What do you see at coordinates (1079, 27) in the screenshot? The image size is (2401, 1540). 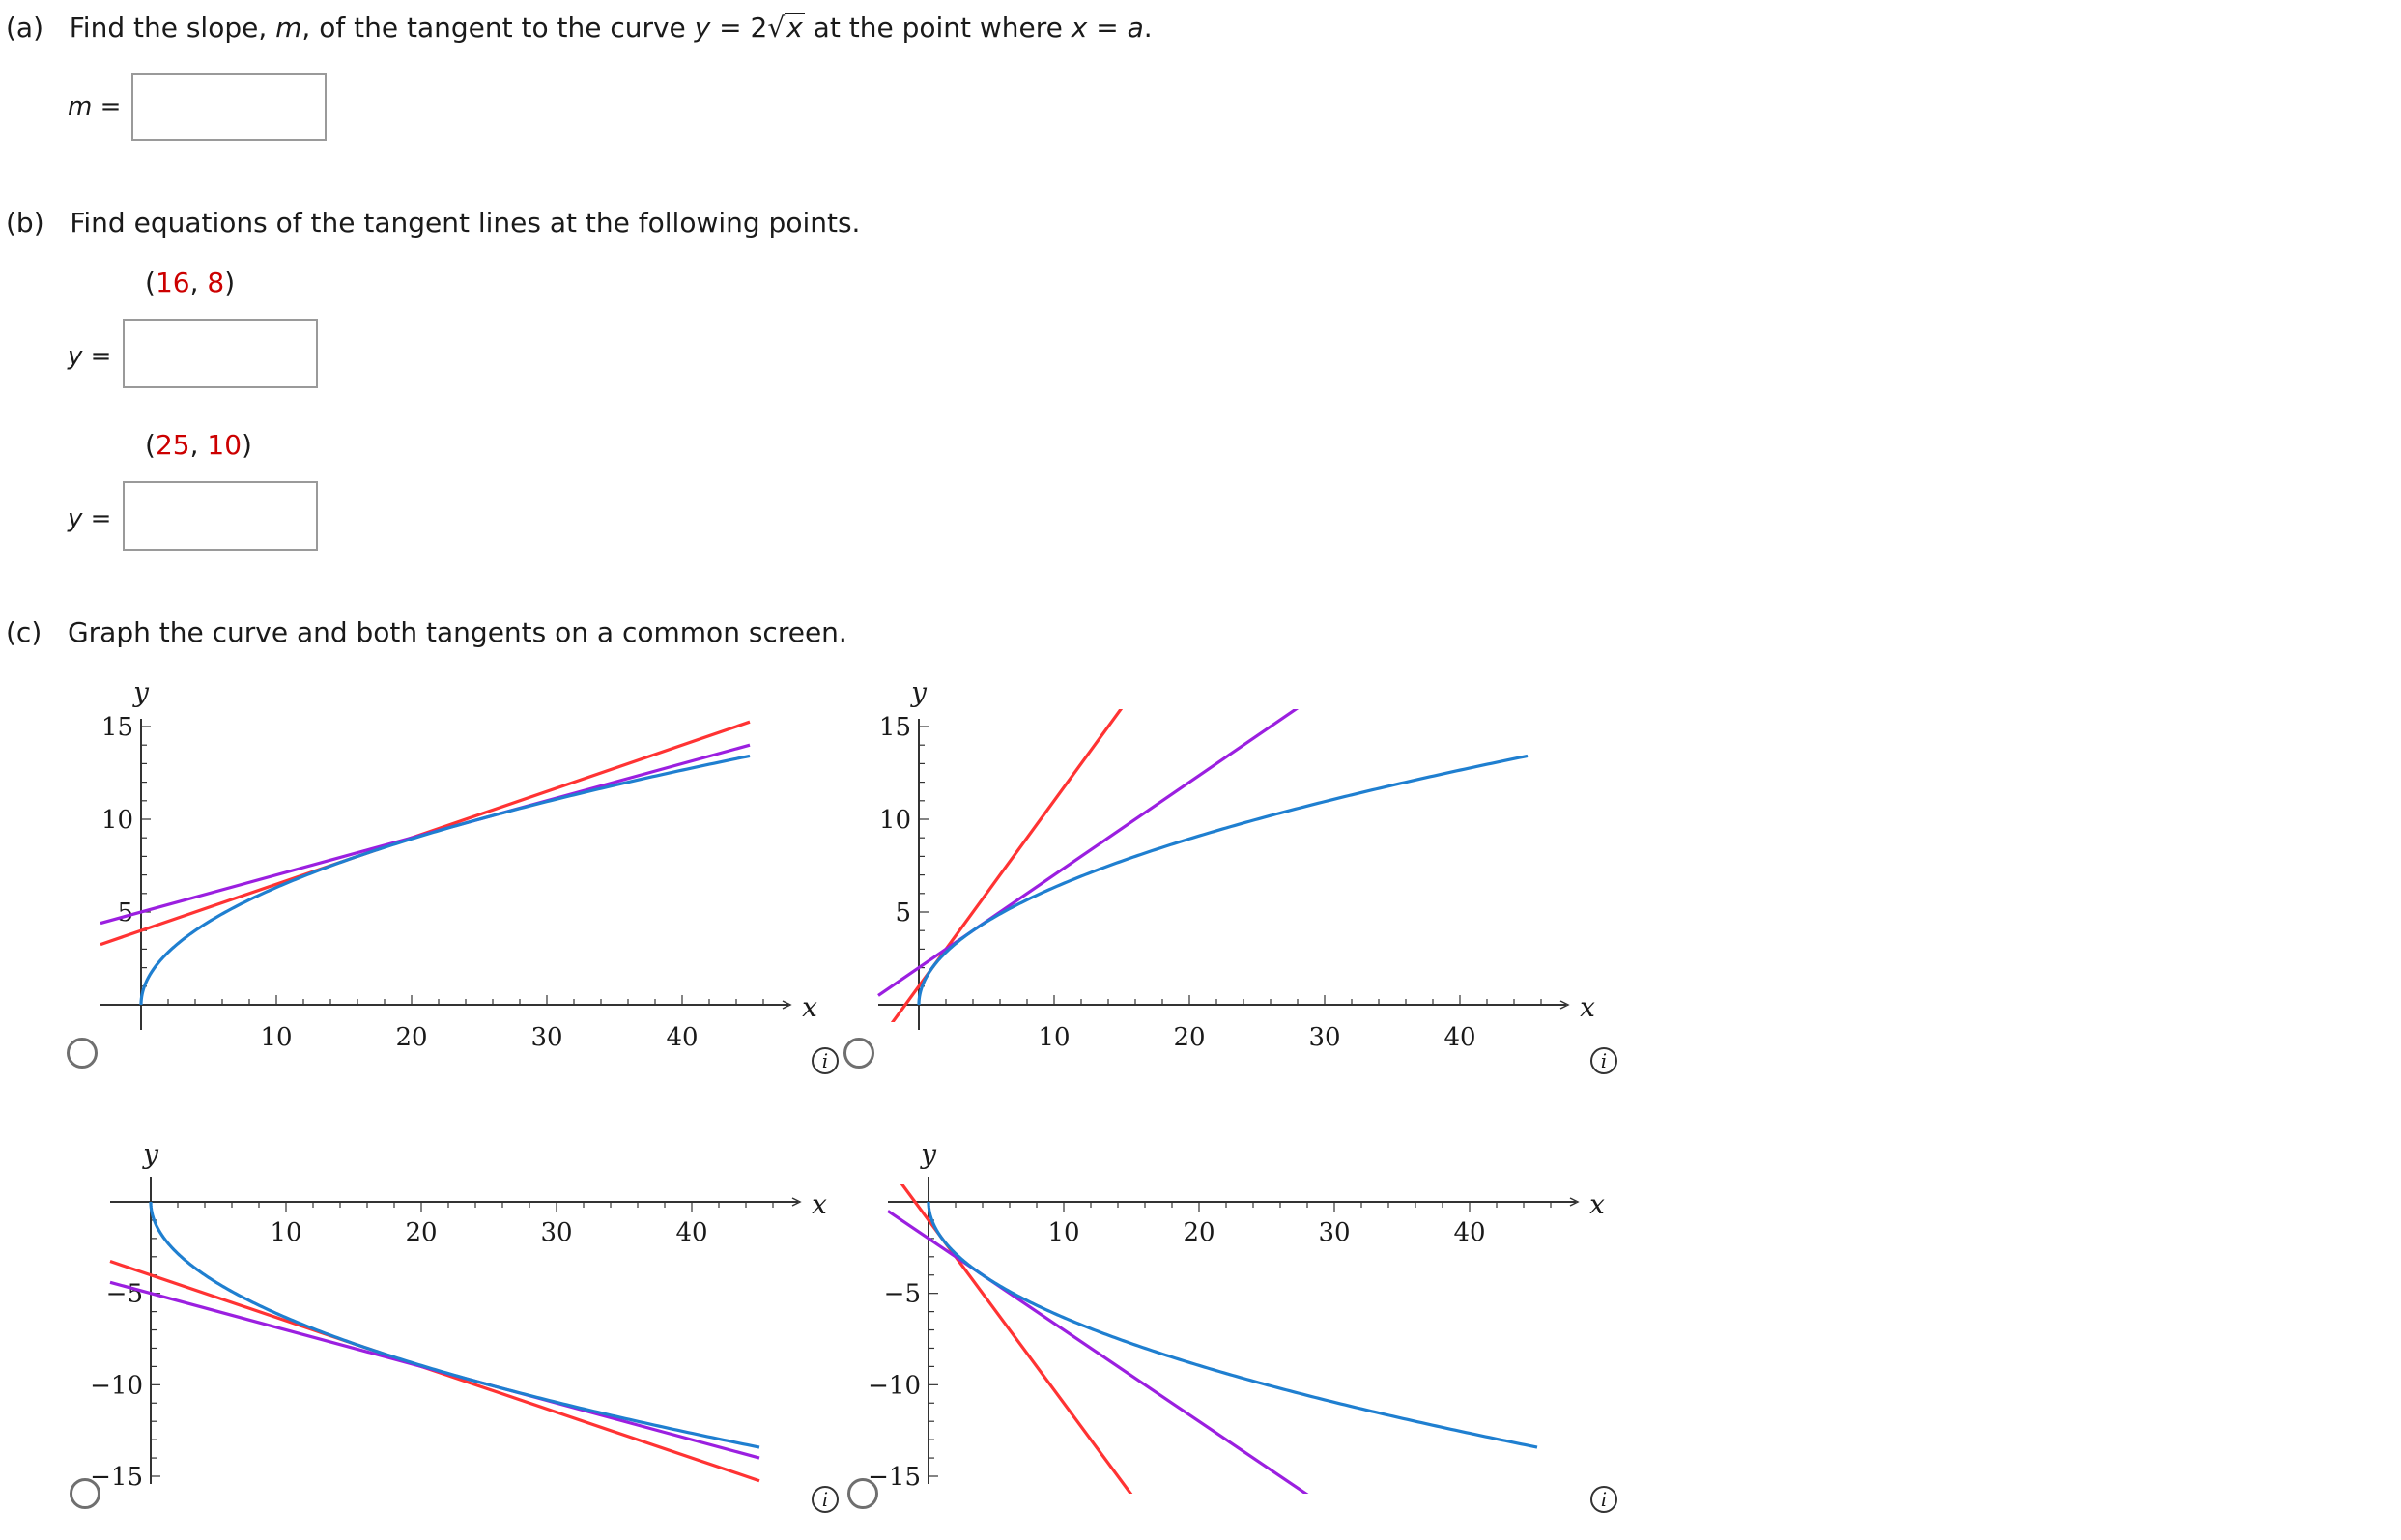 I see `var-x: x` at bounding box center [1079, 27].